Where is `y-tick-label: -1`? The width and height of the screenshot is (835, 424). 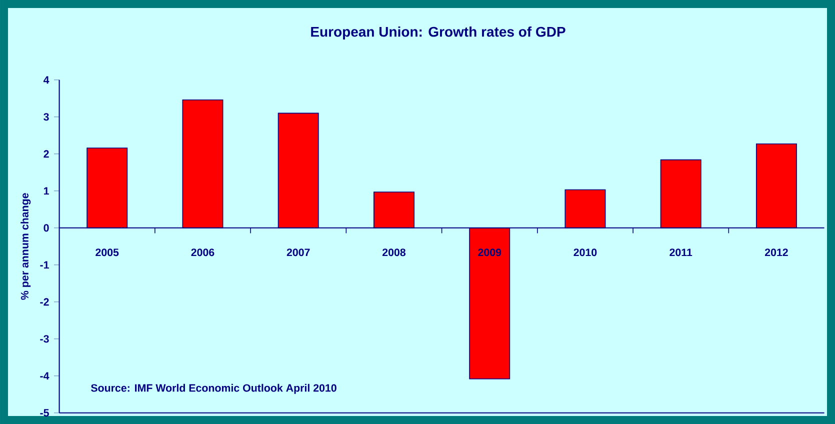
y-tick-label: -1 is located at coordinates (44, 265).